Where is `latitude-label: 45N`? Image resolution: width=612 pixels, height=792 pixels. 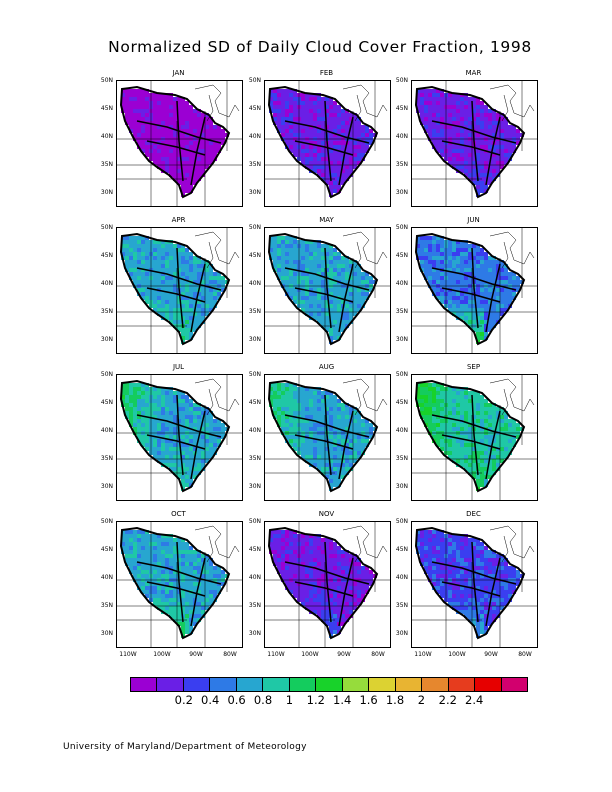
latitude-label: 45N is located at coordinates (106, 255).